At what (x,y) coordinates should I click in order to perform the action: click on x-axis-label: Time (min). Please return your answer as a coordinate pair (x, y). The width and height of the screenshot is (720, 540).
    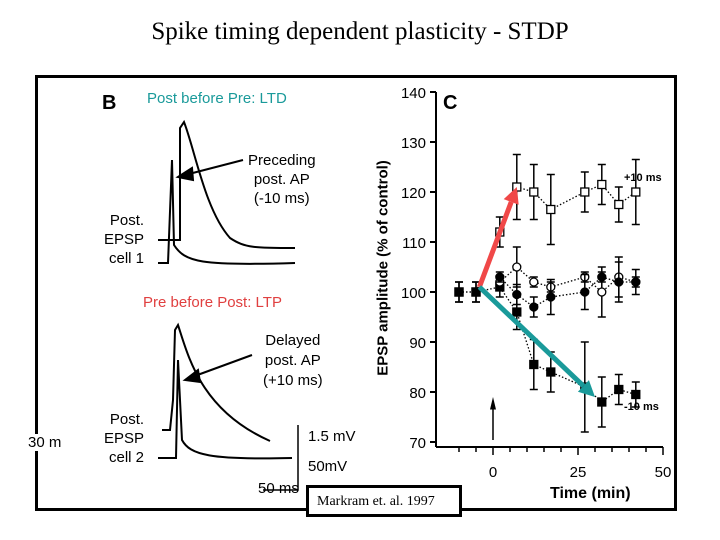
    Looking at the image, I should click on (590, 493).